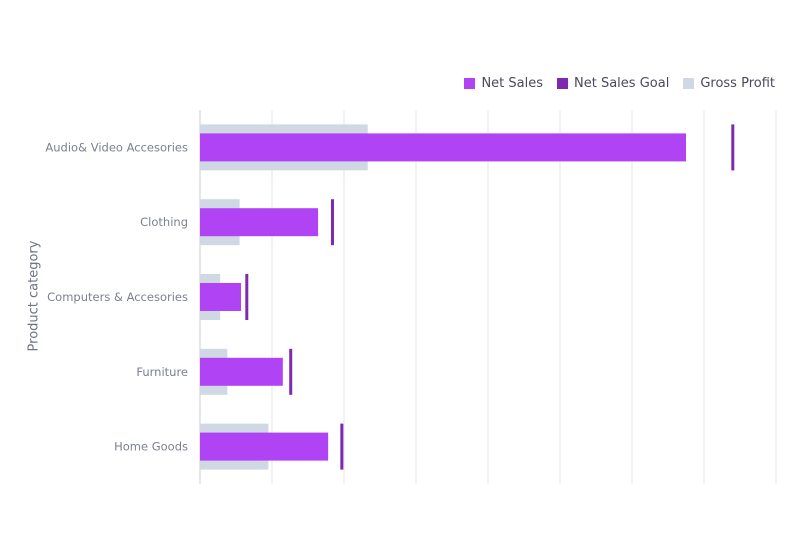 The image size is (799, 553). I want to click on legend-label-net-sales-goal: Net Sales Goal, so click(622, 83).